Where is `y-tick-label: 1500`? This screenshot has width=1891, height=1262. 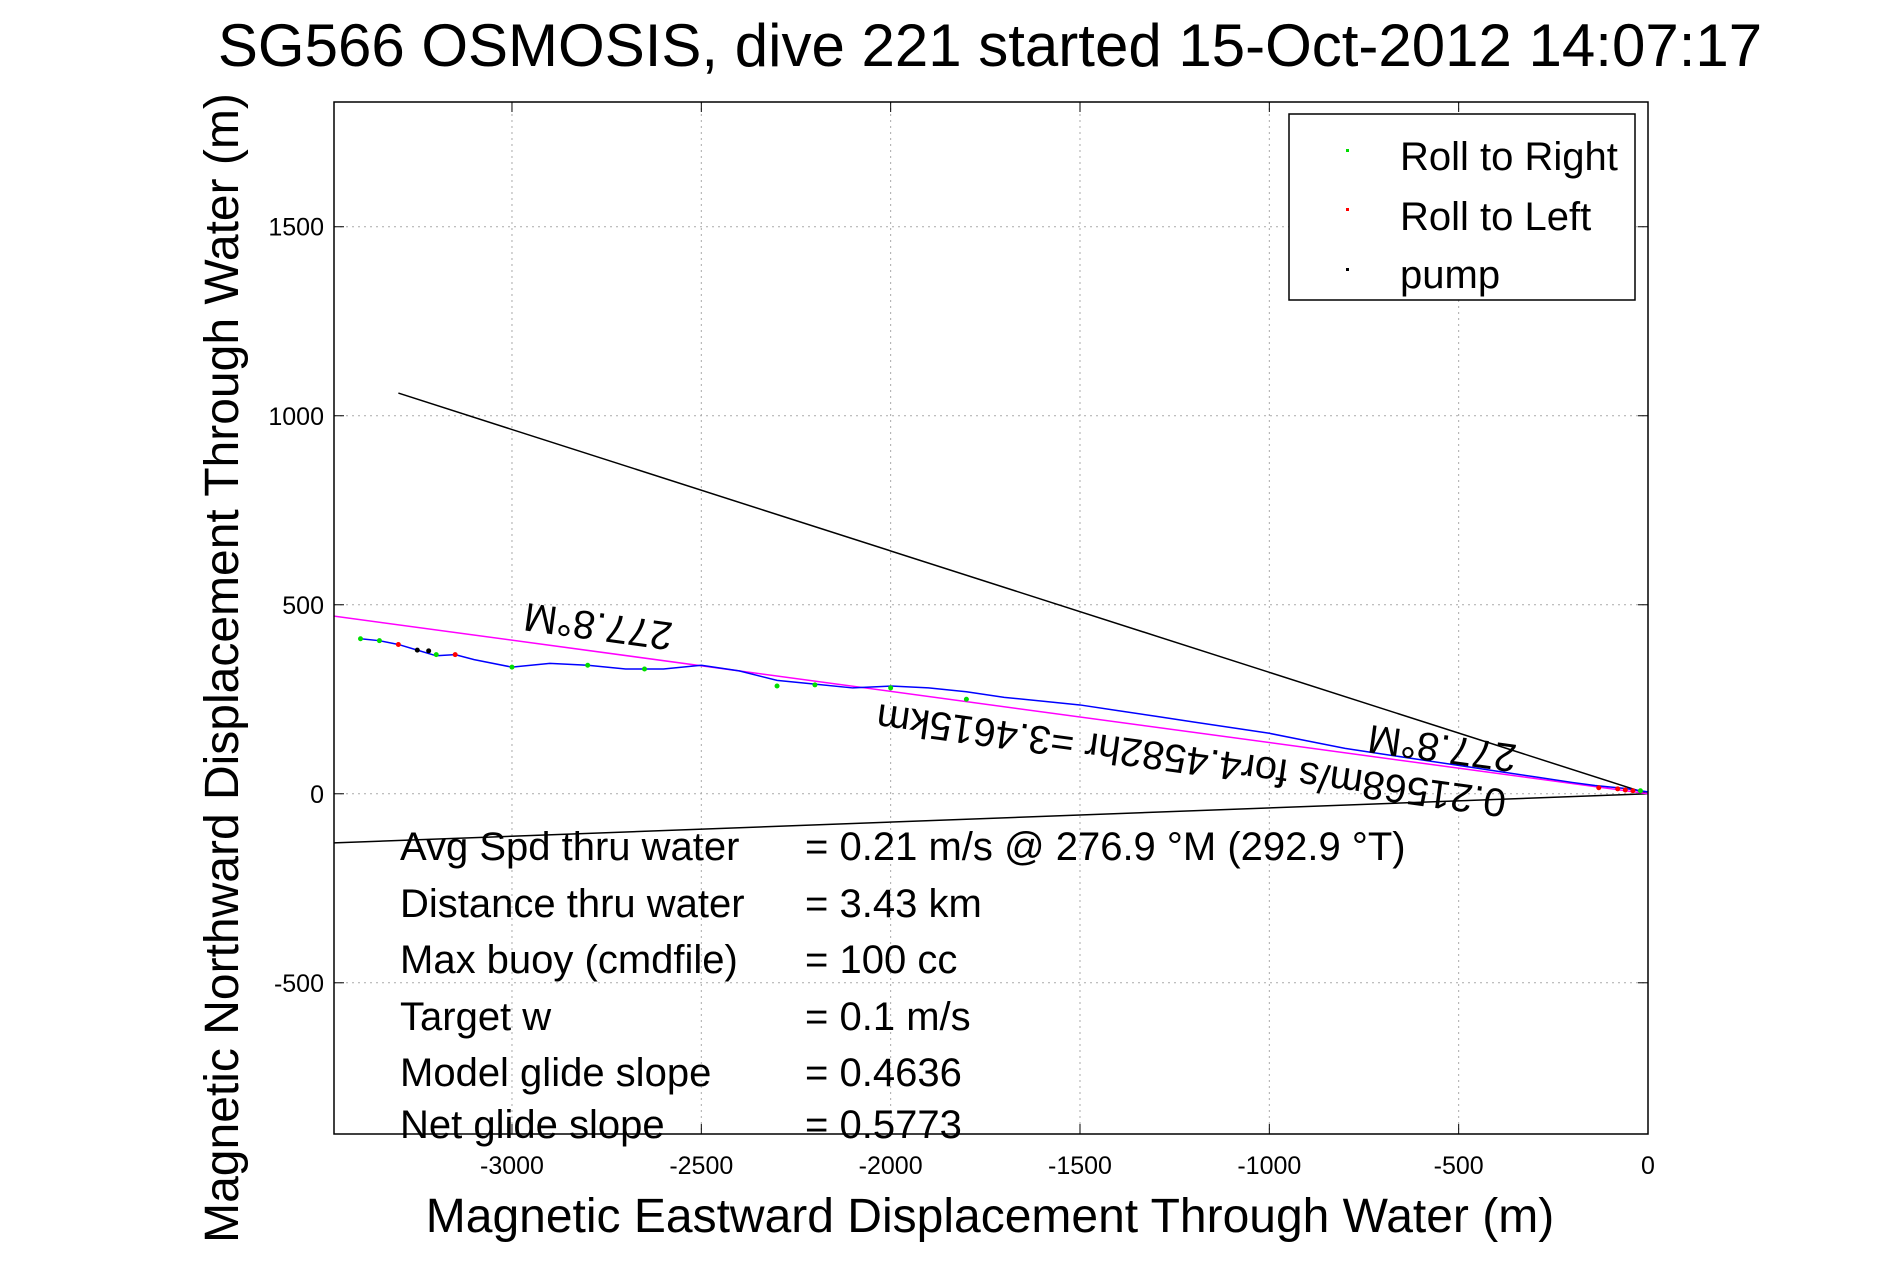
y-tick-label: 1500 is located at coordinates (296, 228).